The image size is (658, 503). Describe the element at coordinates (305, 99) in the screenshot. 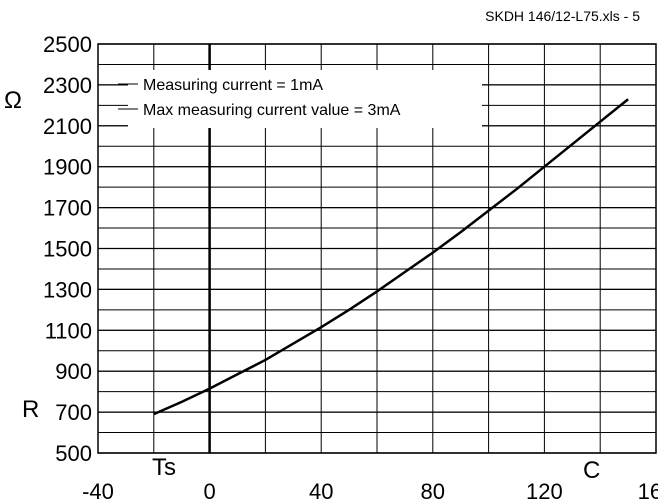

I see `legend-box` at that location.